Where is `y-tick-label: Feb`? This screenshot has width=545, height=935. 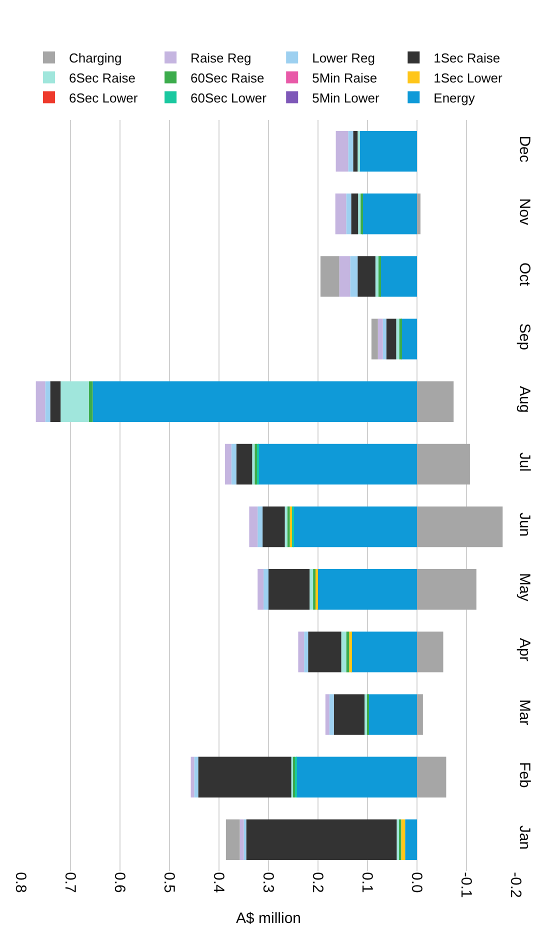 y-tick-label: Feb is located at coordinates (524, 775).